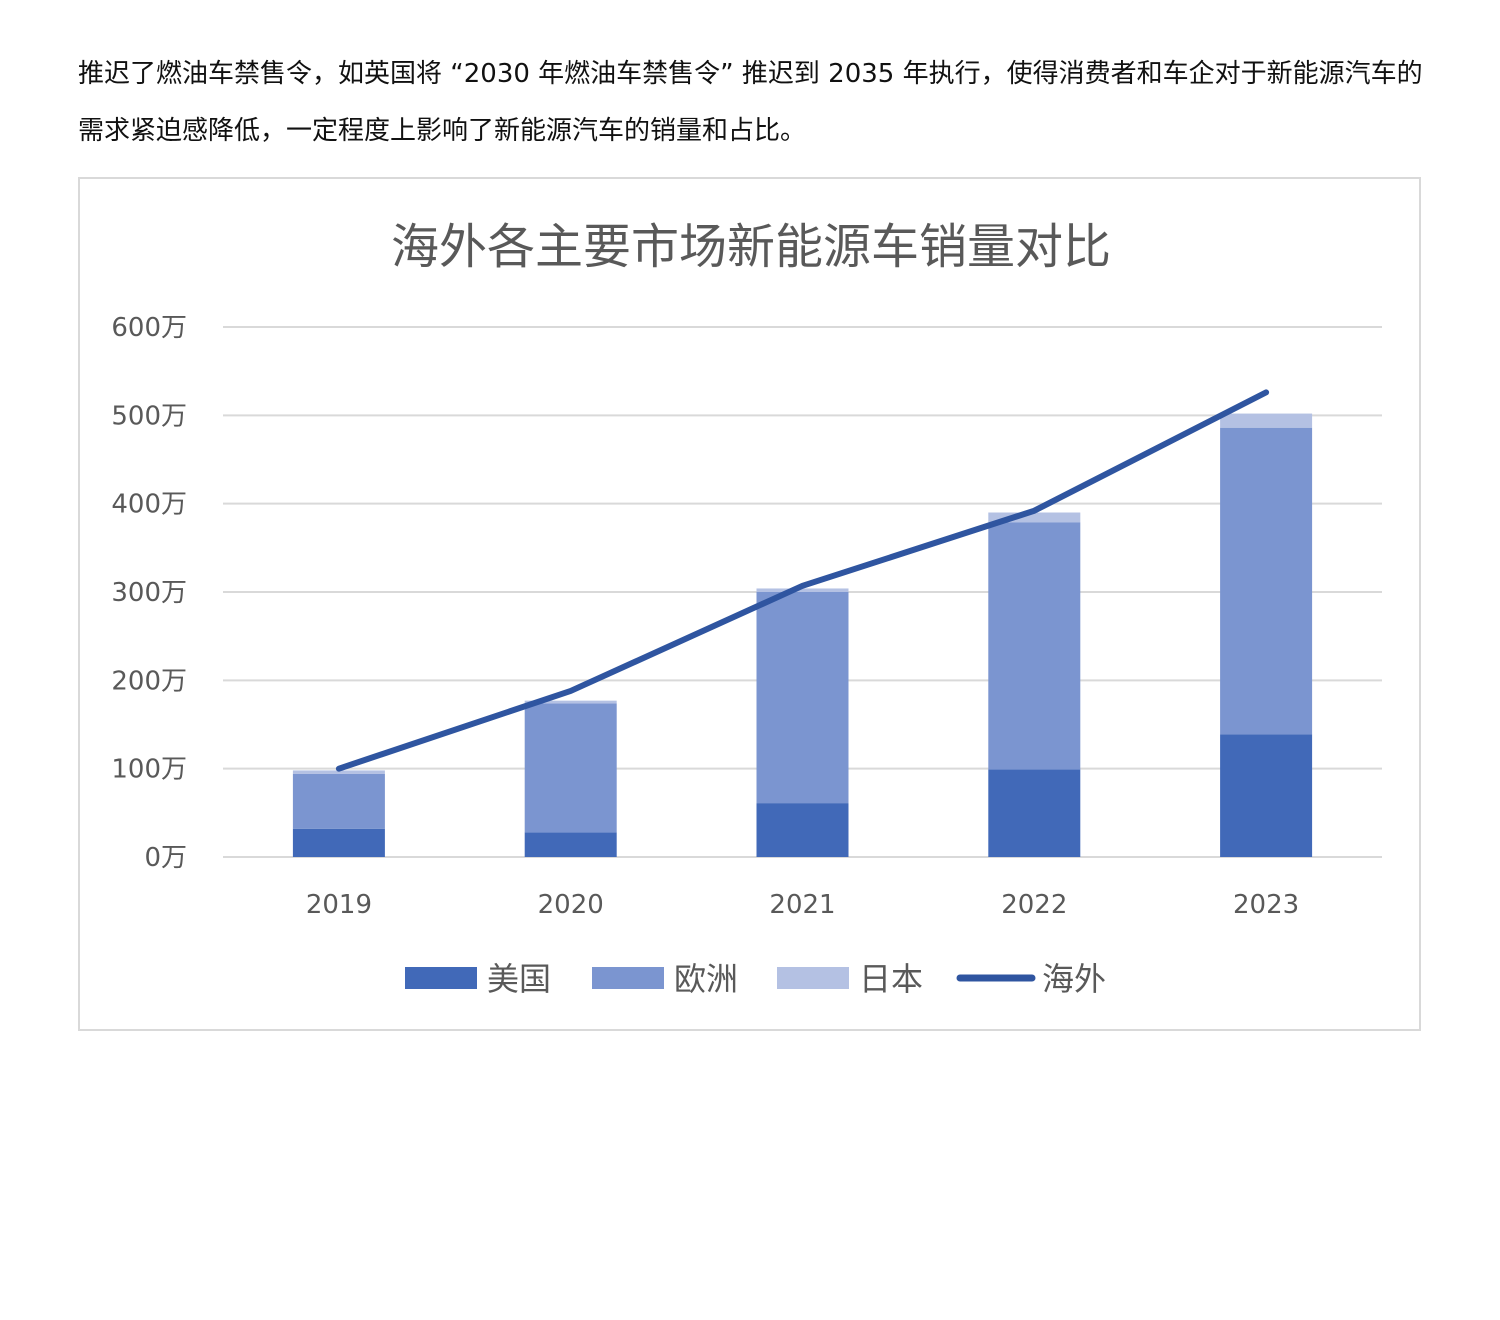 This screenshot has width=1500, height=1320. I want to click on y-axis-ticks: 0万 100万 200万 300万 400万 500万 600万, so click(149, 593).